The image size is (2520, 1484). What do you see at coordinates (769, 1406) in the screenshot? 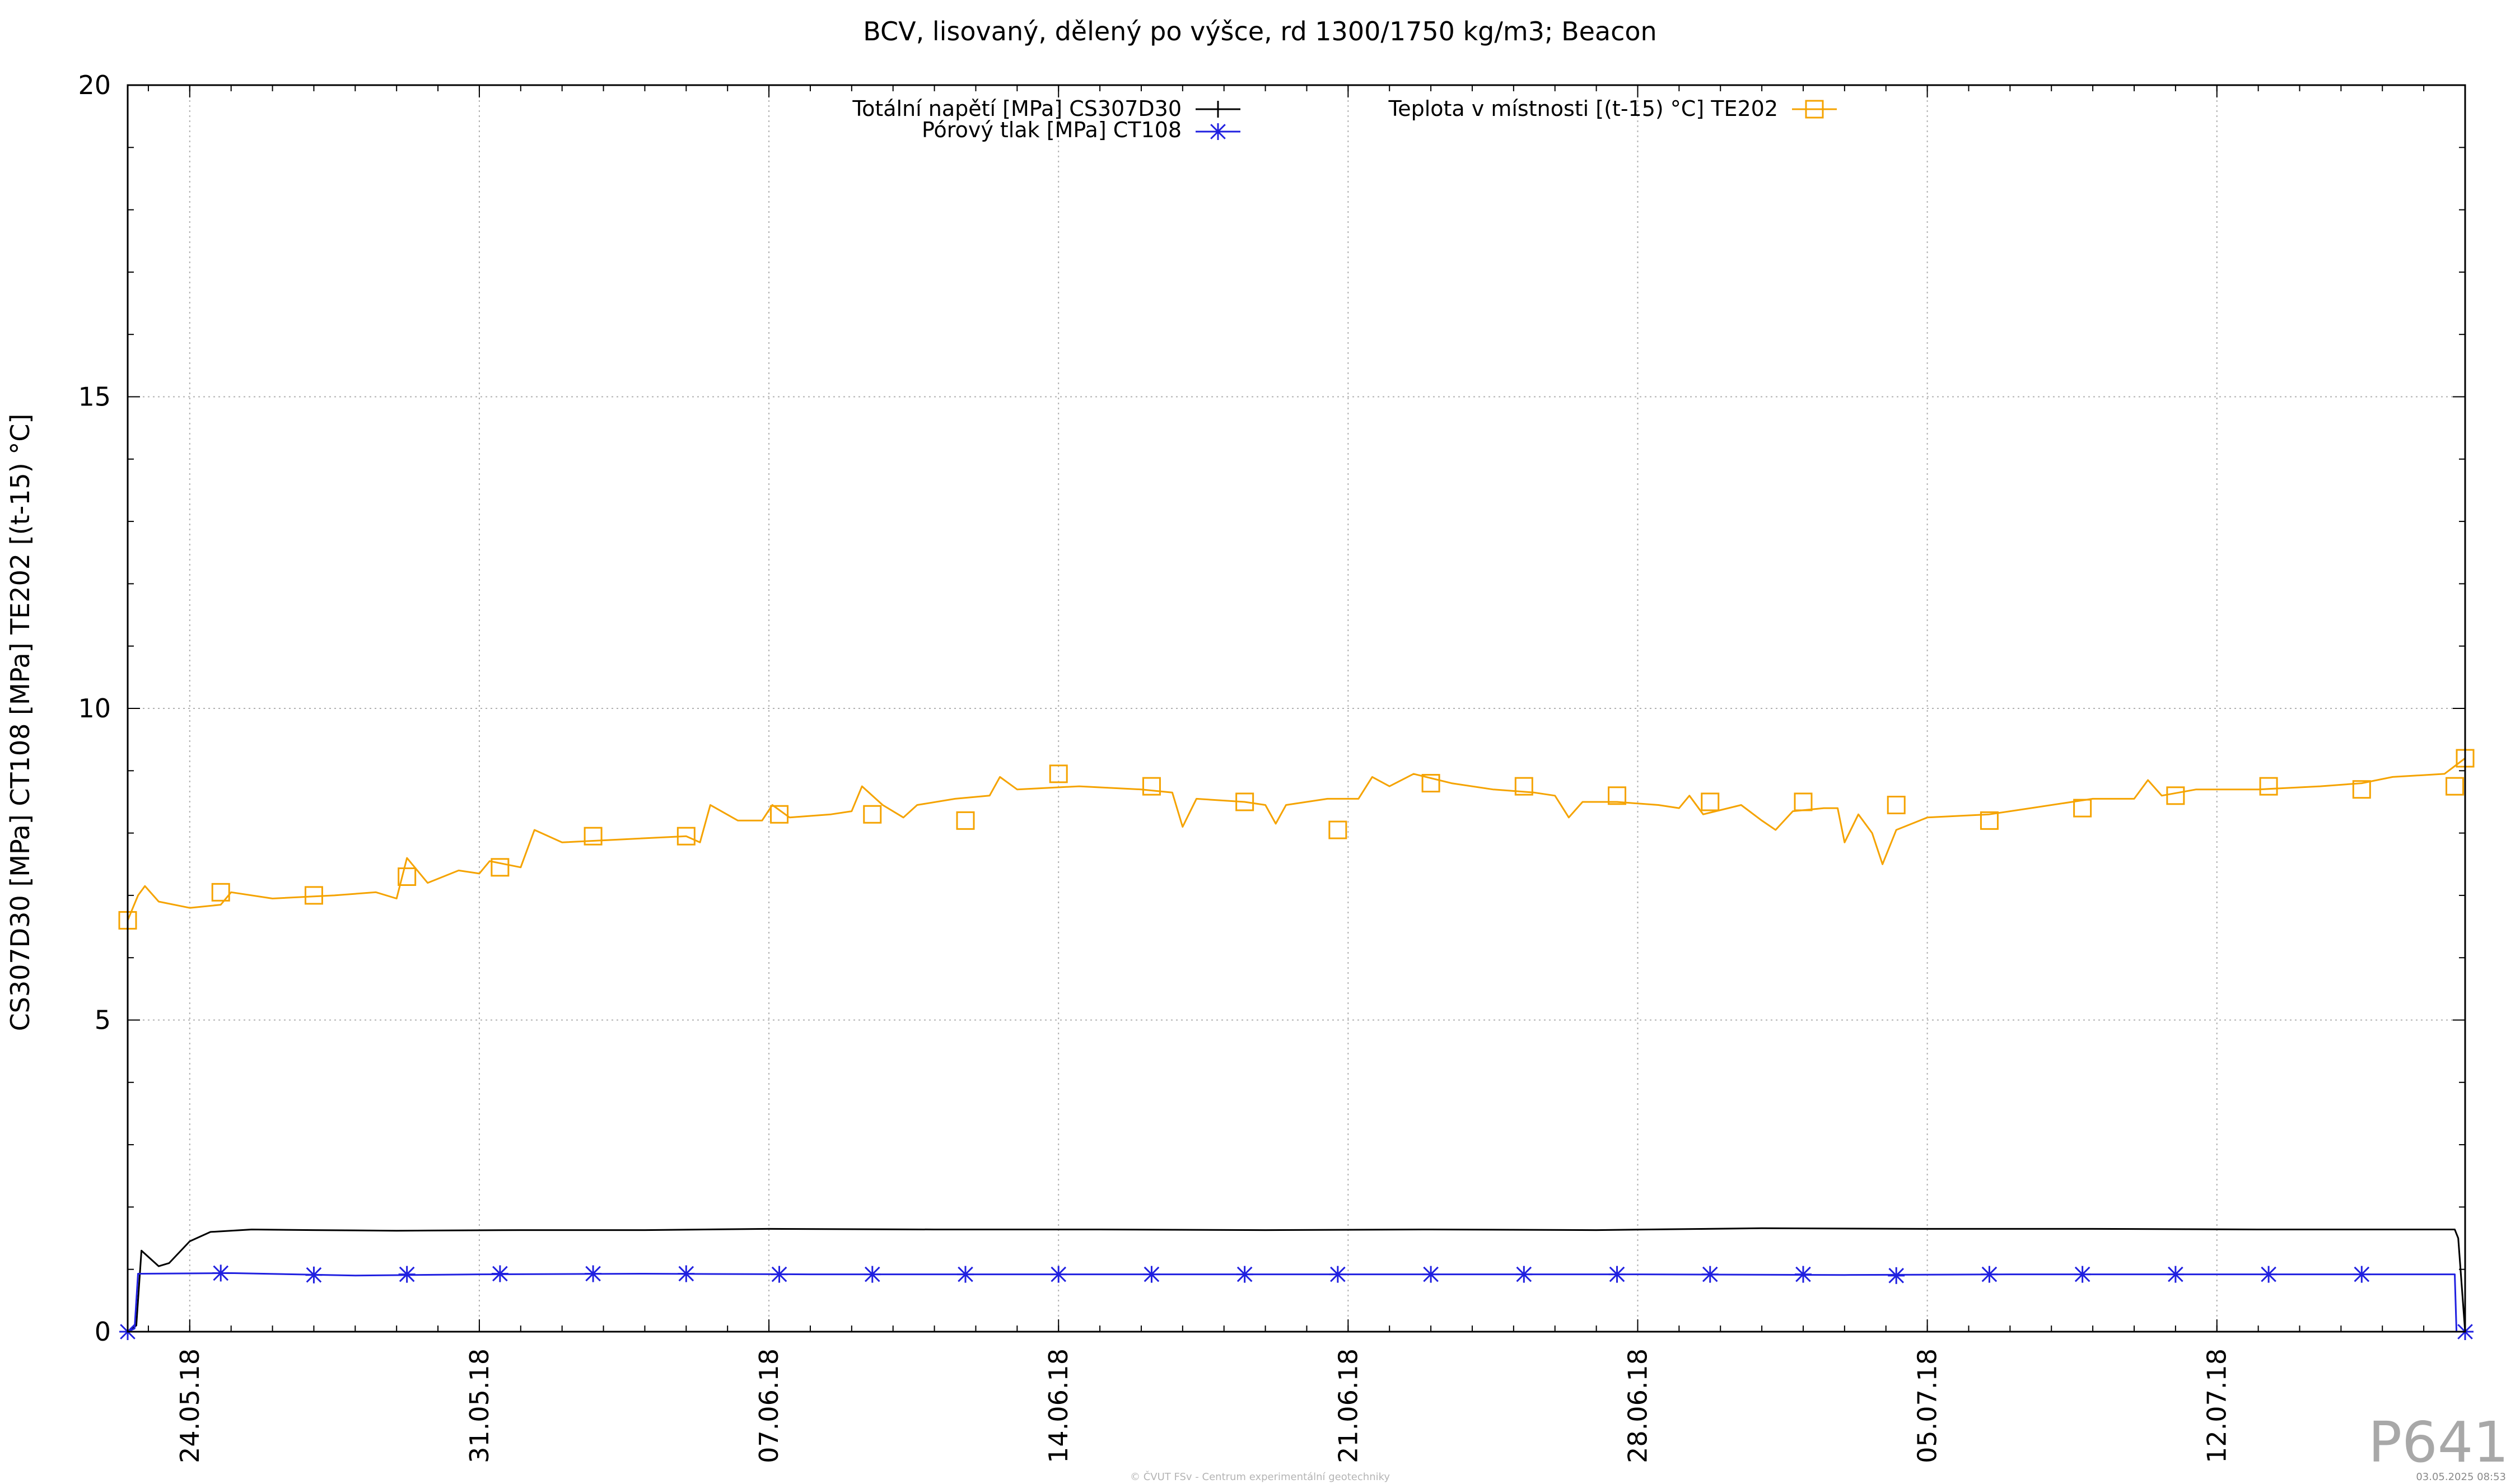
I see `x-tick-label: 07.06.18` at bounding box center [769, 1406].